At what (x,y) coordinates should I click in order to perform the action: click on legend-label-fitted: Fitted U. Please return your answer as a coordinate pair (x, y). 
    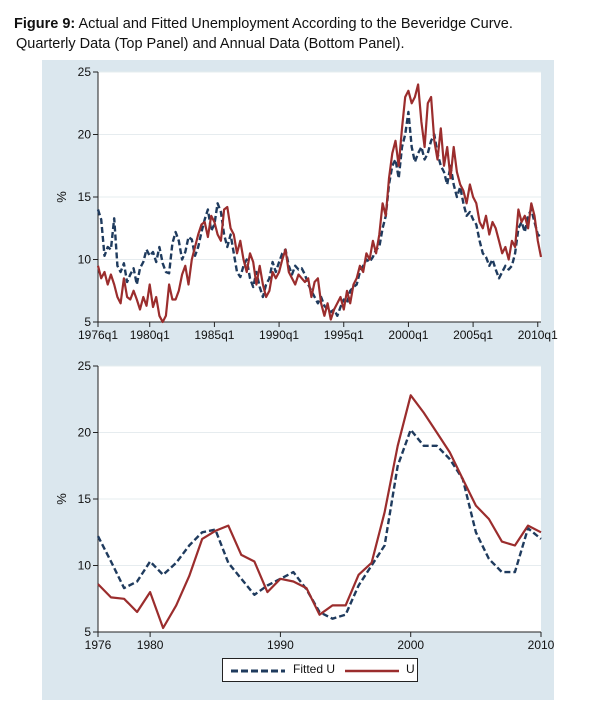
    Looking at the image, I should click on (314, 669).